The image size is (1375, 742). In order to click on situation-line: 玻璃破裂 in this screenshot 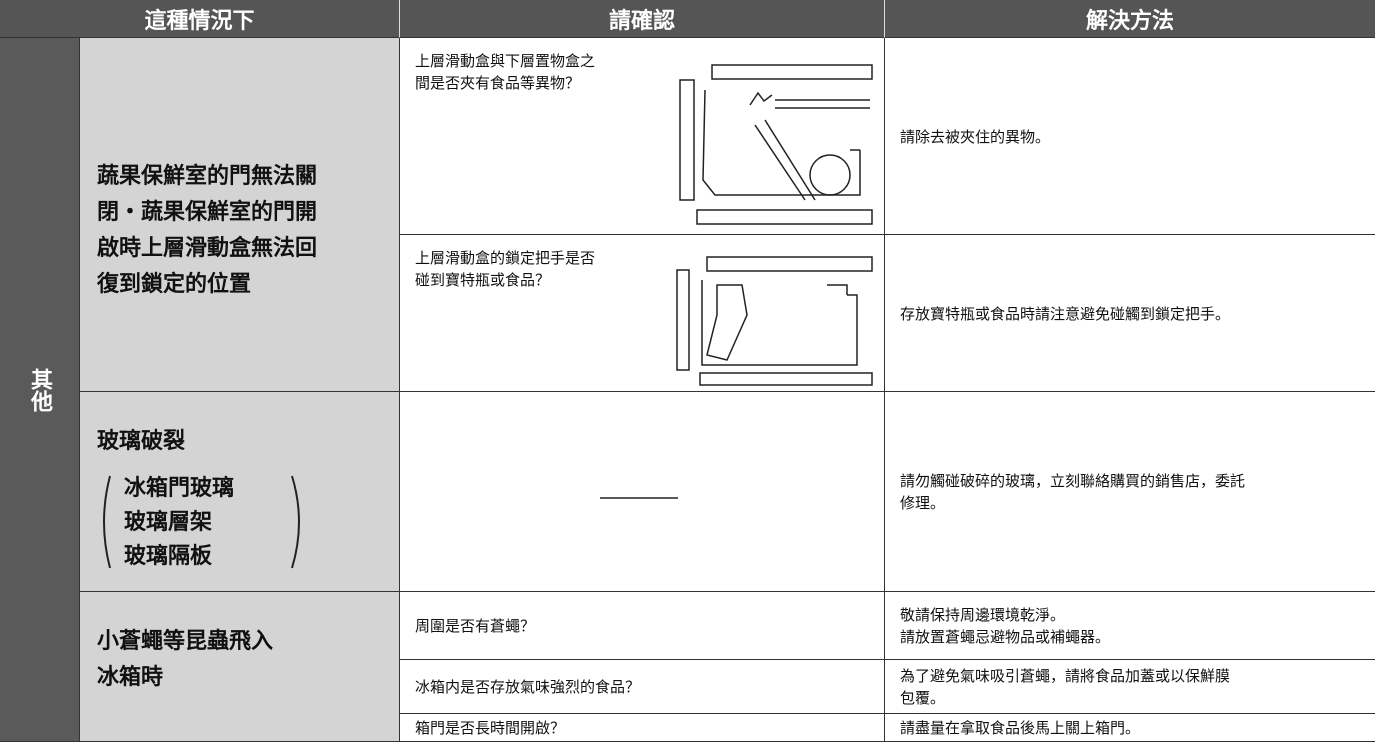, I will do `click(141, 441)`.